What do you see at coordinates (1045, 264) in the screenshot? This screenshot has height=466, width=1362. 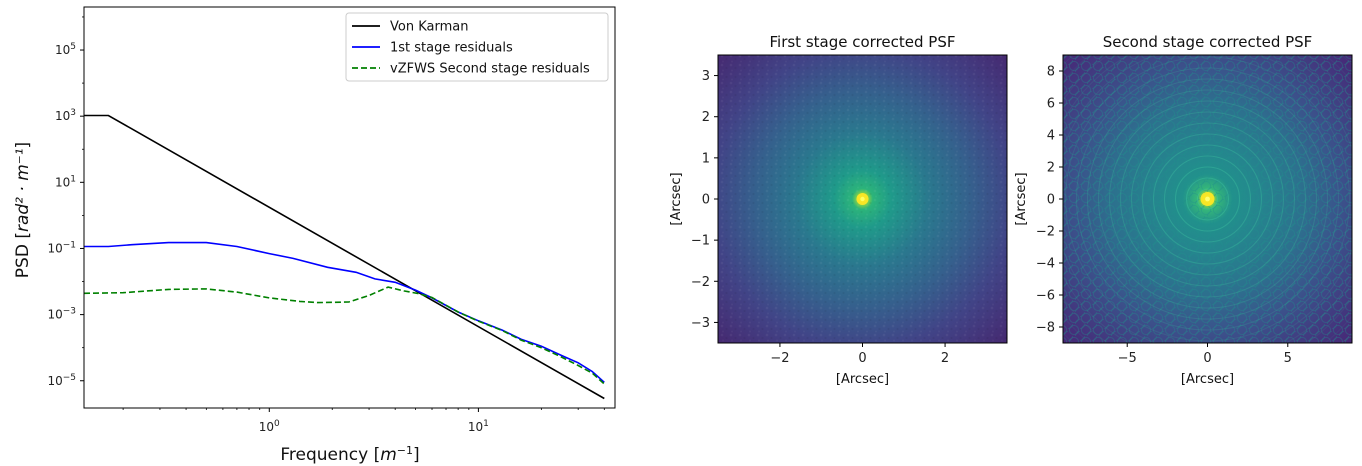 I see `heatmap-y-tick-label: −4` at bounding box center [1045, 264].